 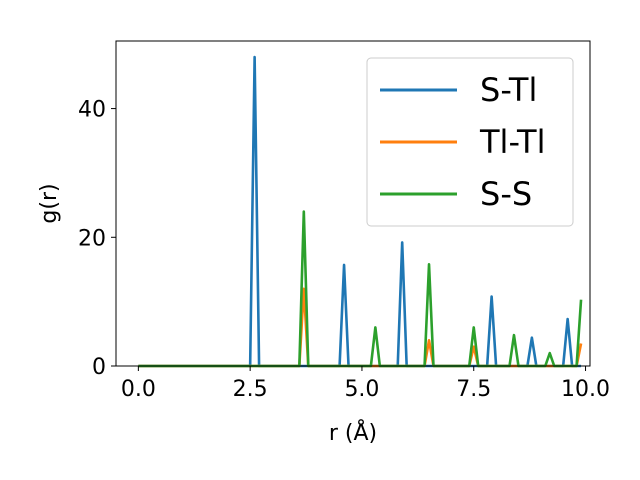 I want to click on x-tick-label: 5.0, so click(x=361, y=389).